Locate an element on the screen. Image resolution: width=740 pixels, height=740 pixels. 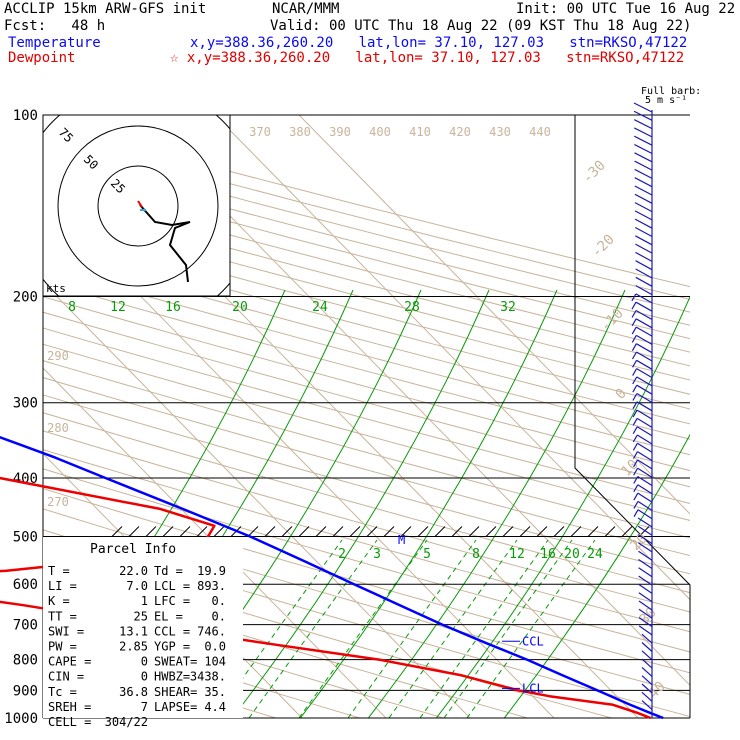
mixing-ratio-tick-label: 24 is located at coordinates (595, 554).